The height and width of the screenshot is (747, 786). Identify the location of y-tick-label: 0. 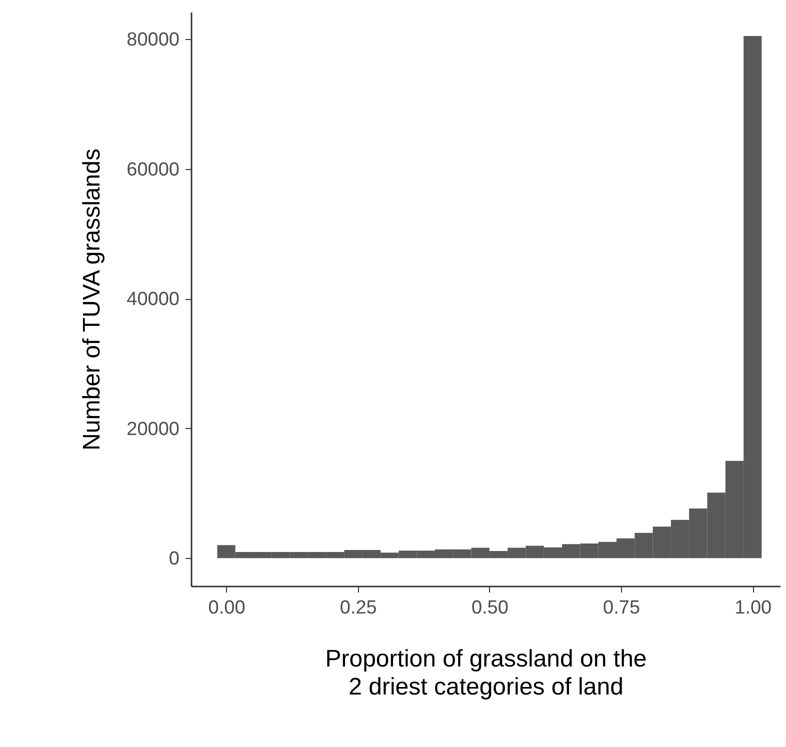
(174, 559).